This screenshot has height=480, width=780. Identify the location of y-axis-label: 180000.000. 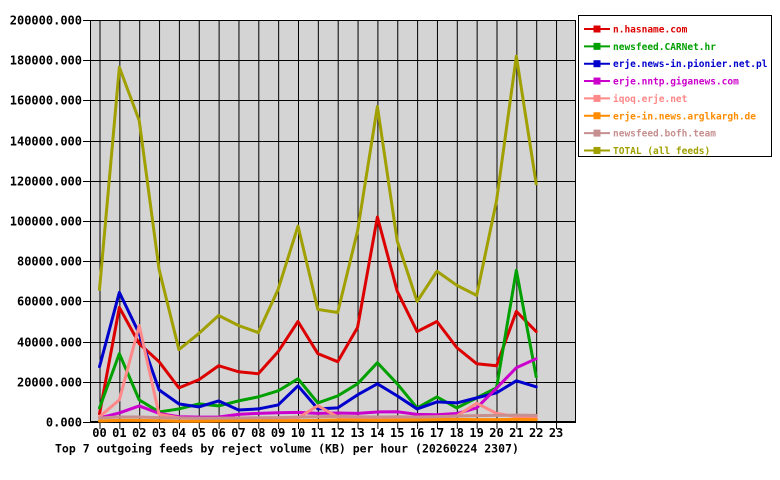
(46, 61).